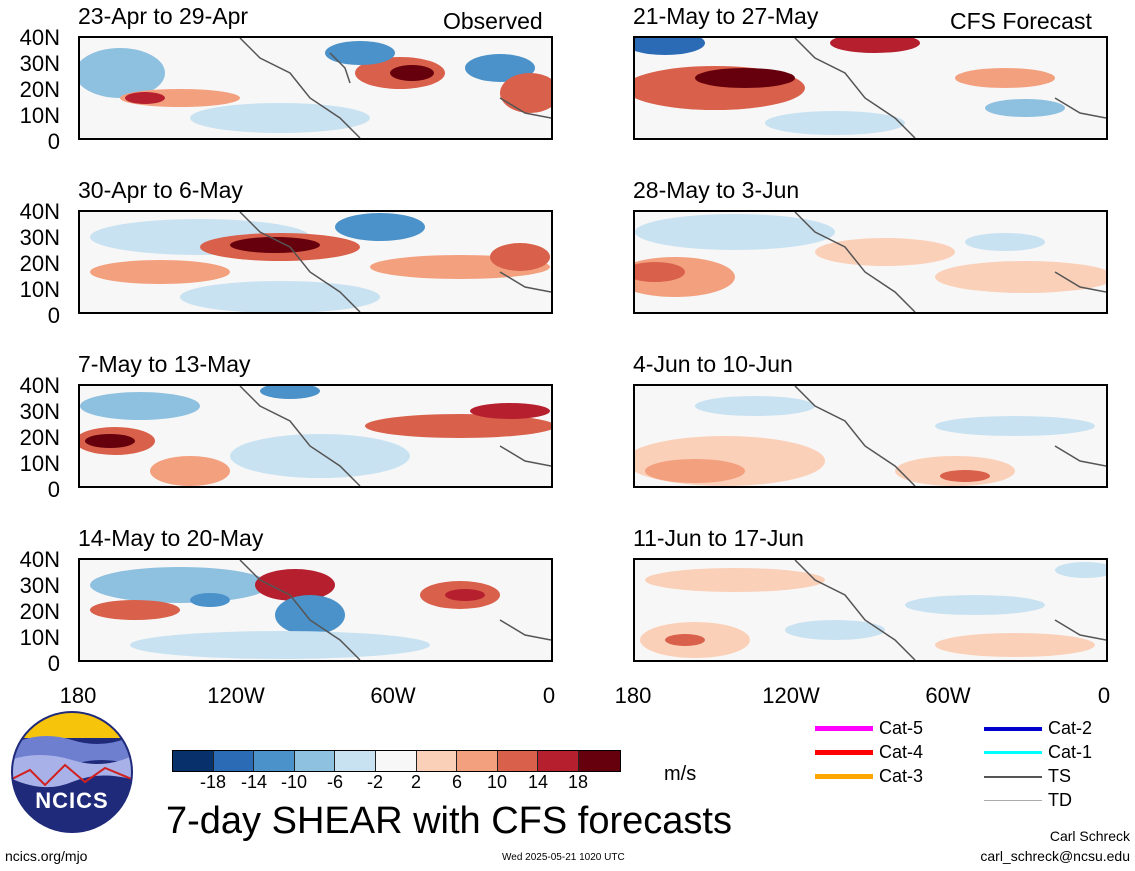 Image resolution: width=1135 pixels, height=871 pixels. Describe the element at coordinates (1070, 752) in the screenshot. I see `legend-label: Cat-1` at that location.